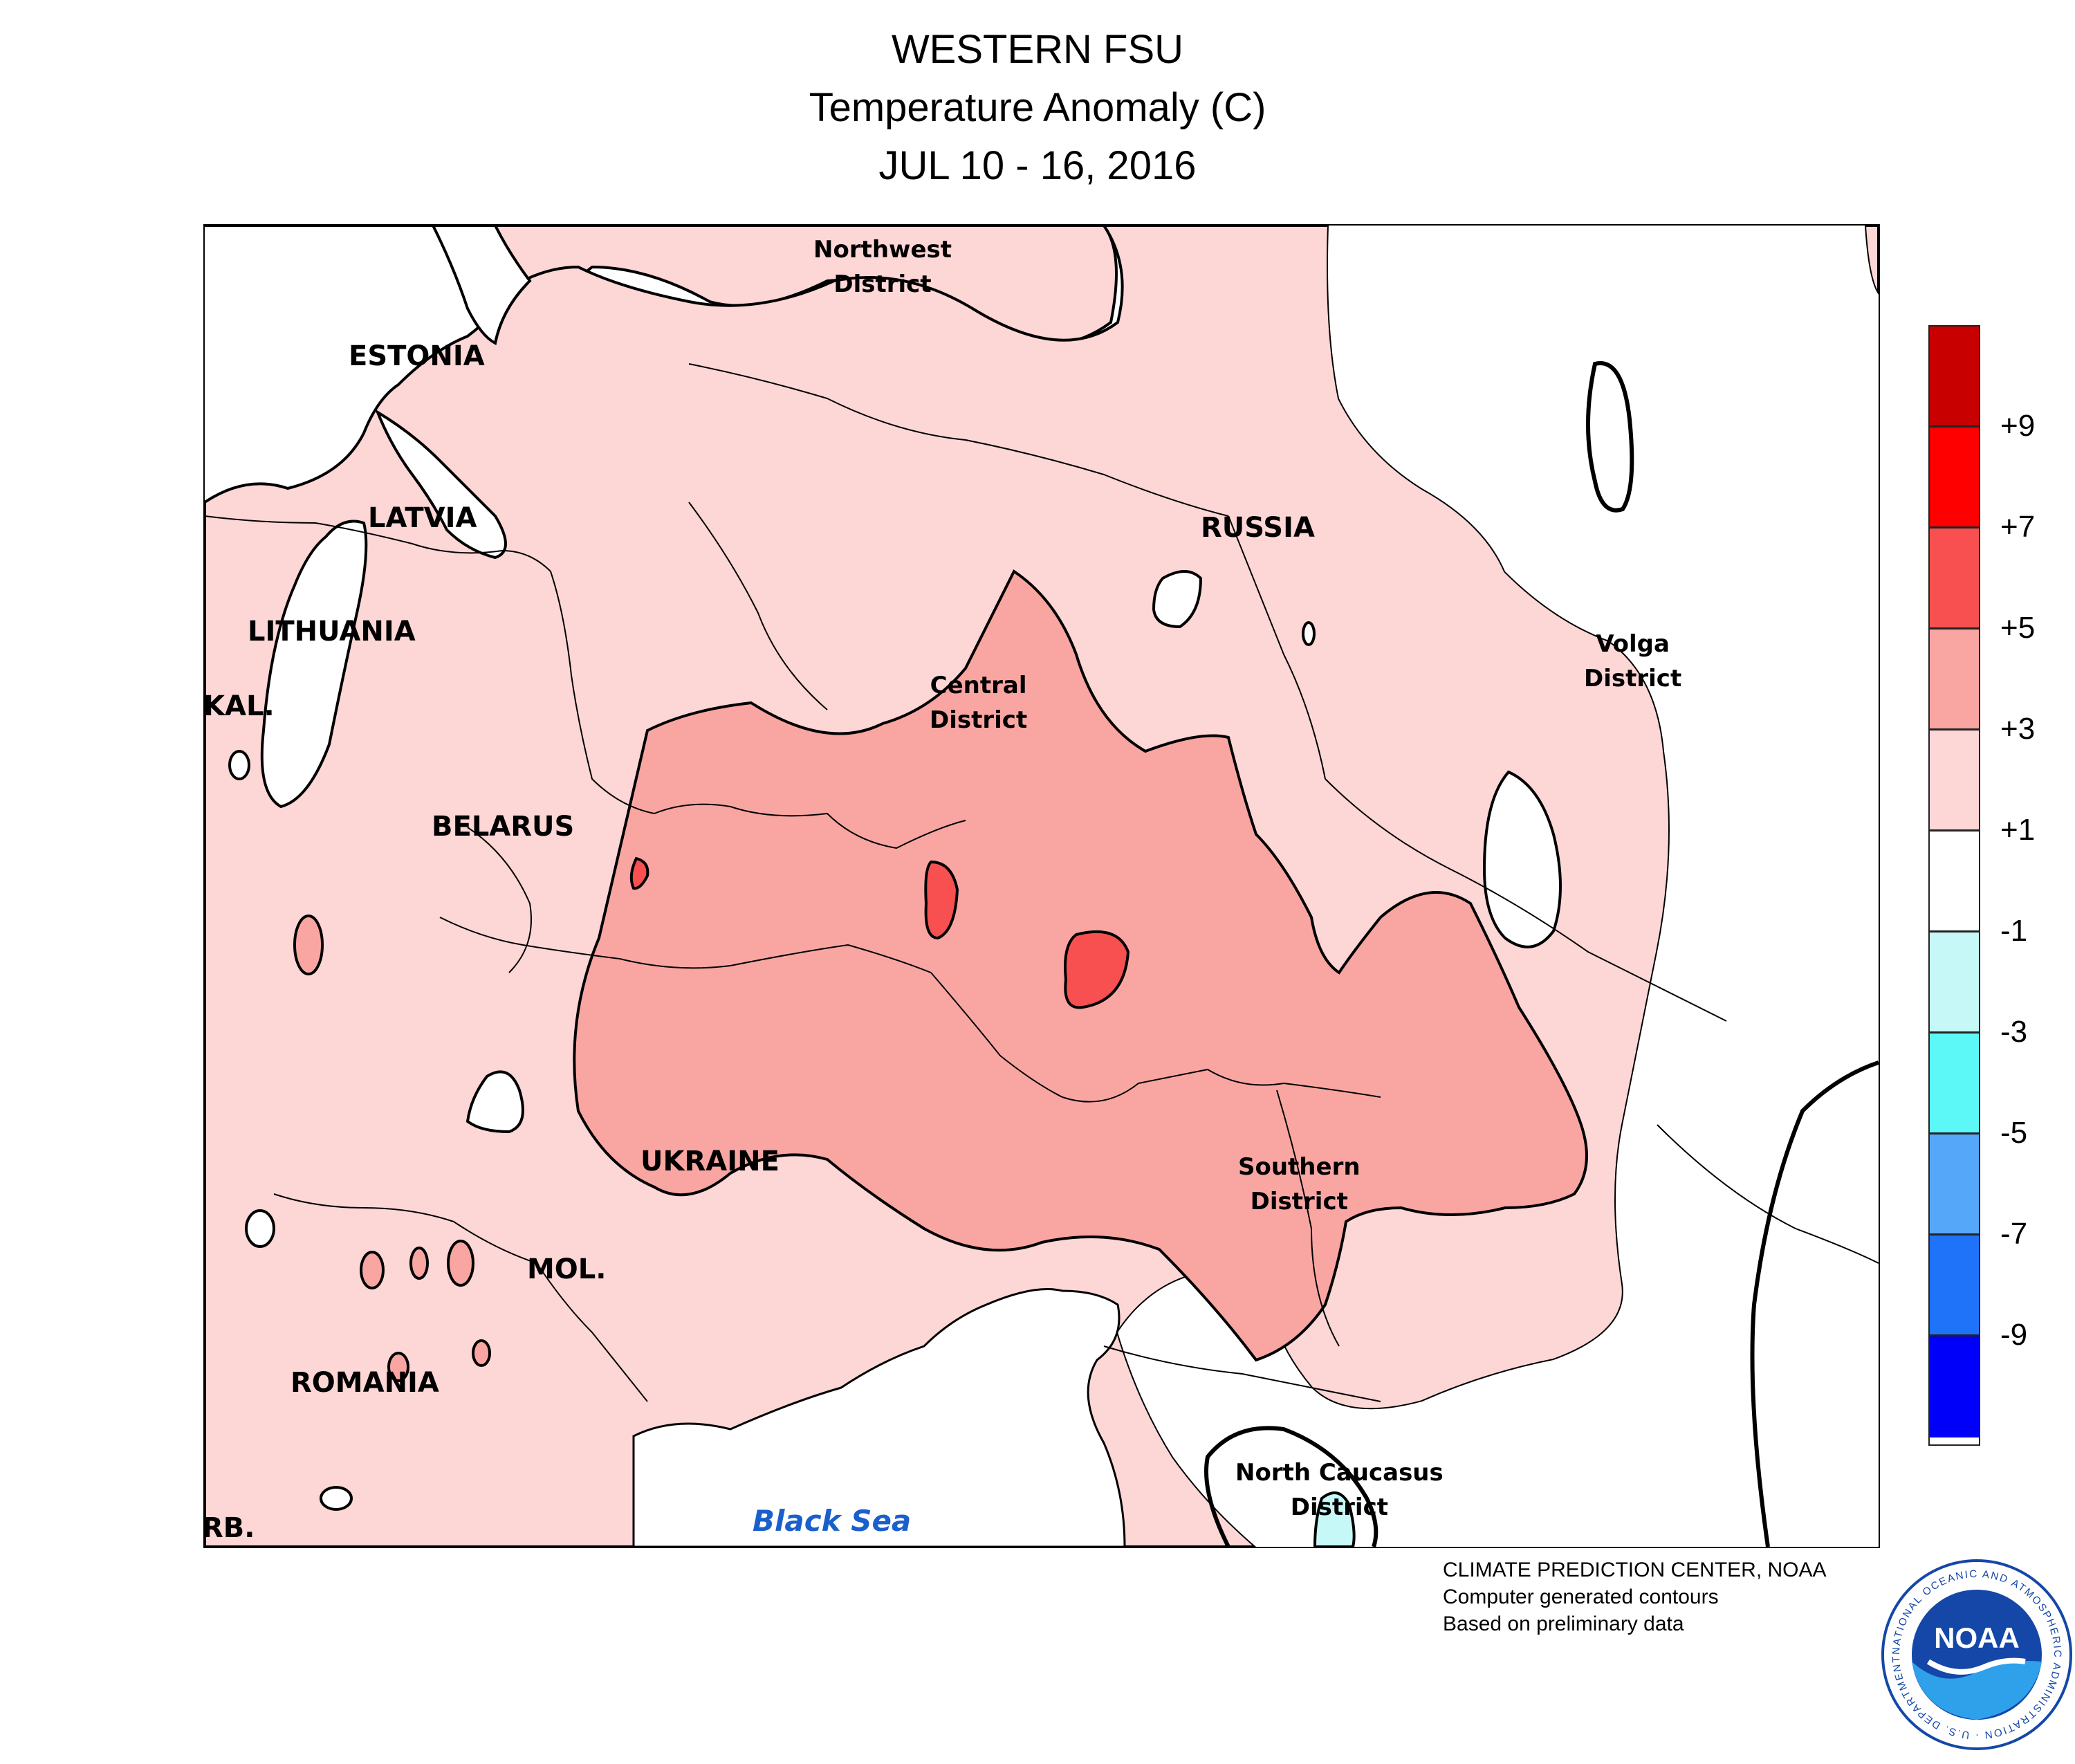 The width and height of the screenshot is (2075, 1764). I want to click on label-russia: RUSSIA, so click(1258, 528).